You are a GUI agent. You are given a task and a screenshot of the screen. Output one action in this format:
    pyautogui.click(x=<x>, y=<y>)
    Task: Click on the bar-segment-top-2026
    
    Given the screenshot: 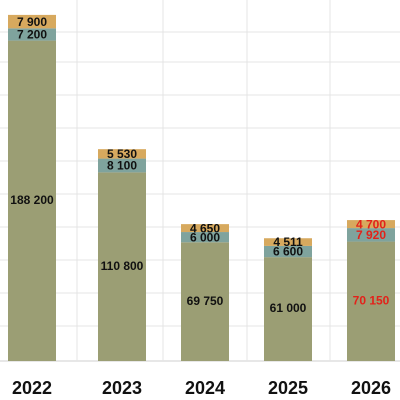 What is the action you would take?
    pyautogui.click(x=371, y=224)
    